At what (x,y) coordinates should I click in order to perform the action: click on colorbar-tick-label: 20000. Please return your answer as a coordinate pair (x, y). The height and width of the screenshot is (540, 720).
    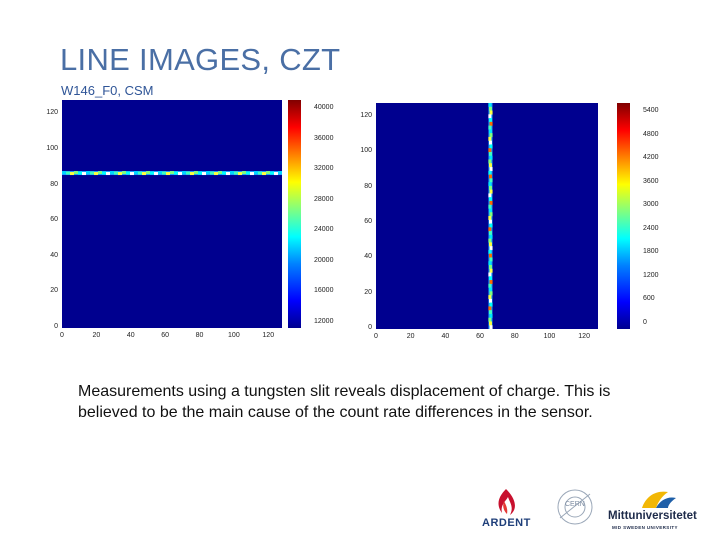
    Looking at the image, I should click on (324, 260).